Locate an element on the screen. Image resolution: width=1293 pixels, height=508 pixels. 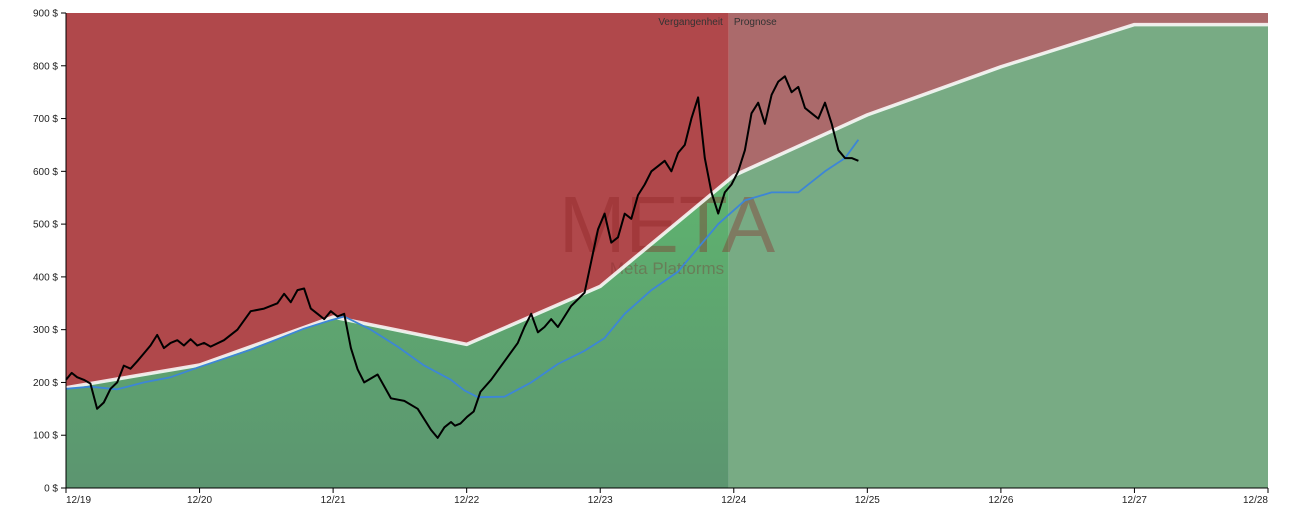
x-tick-label: 12/24 is located at coordinates (733, 500).